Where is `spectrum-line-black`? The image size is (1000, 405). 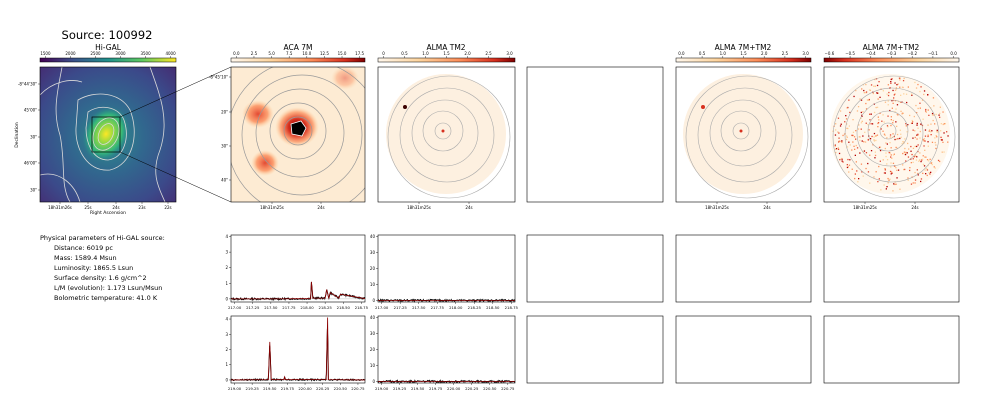 spectrum-line-black is located at coordinates (446, 381).